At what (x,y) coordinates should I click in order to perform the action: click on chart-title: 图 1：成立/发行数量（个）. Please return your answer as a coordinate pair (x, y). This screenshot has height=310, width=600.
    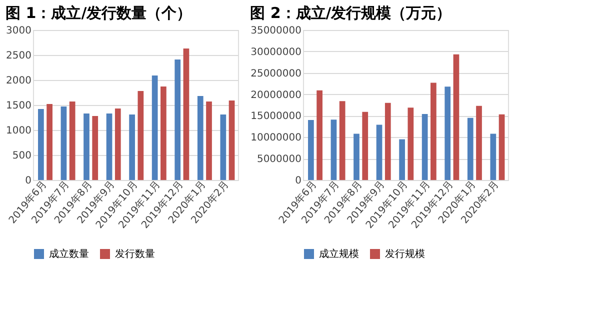
    Looking at the image, I should click on (99, 13).